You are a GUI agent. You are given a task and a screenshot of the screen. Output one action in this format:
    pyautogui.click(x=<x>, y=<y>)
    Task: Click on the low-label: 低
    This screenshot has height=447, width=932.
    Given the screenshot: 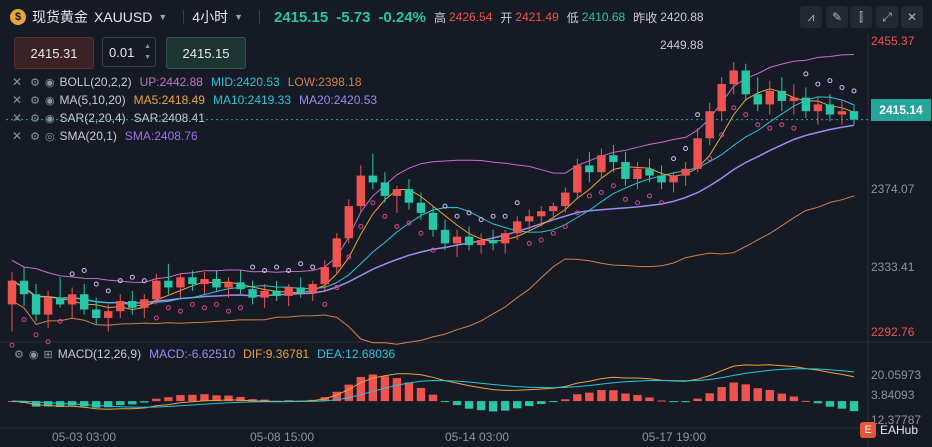 What is the action you would take?
    pyautogui.click(x=572, y=17)
    